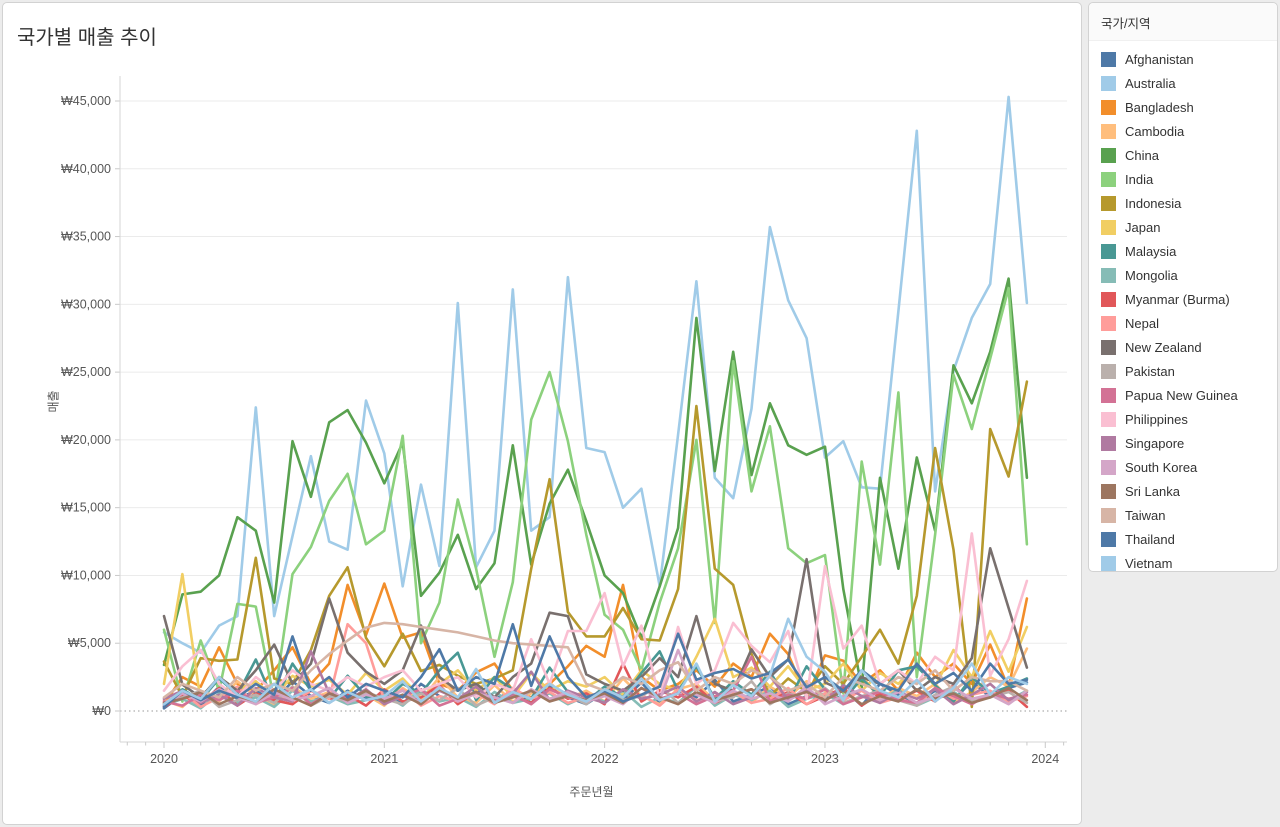 The image size is (1280, 827). I want to click on legend-item-new-zealand: New Zealand, so click(1183, 347).